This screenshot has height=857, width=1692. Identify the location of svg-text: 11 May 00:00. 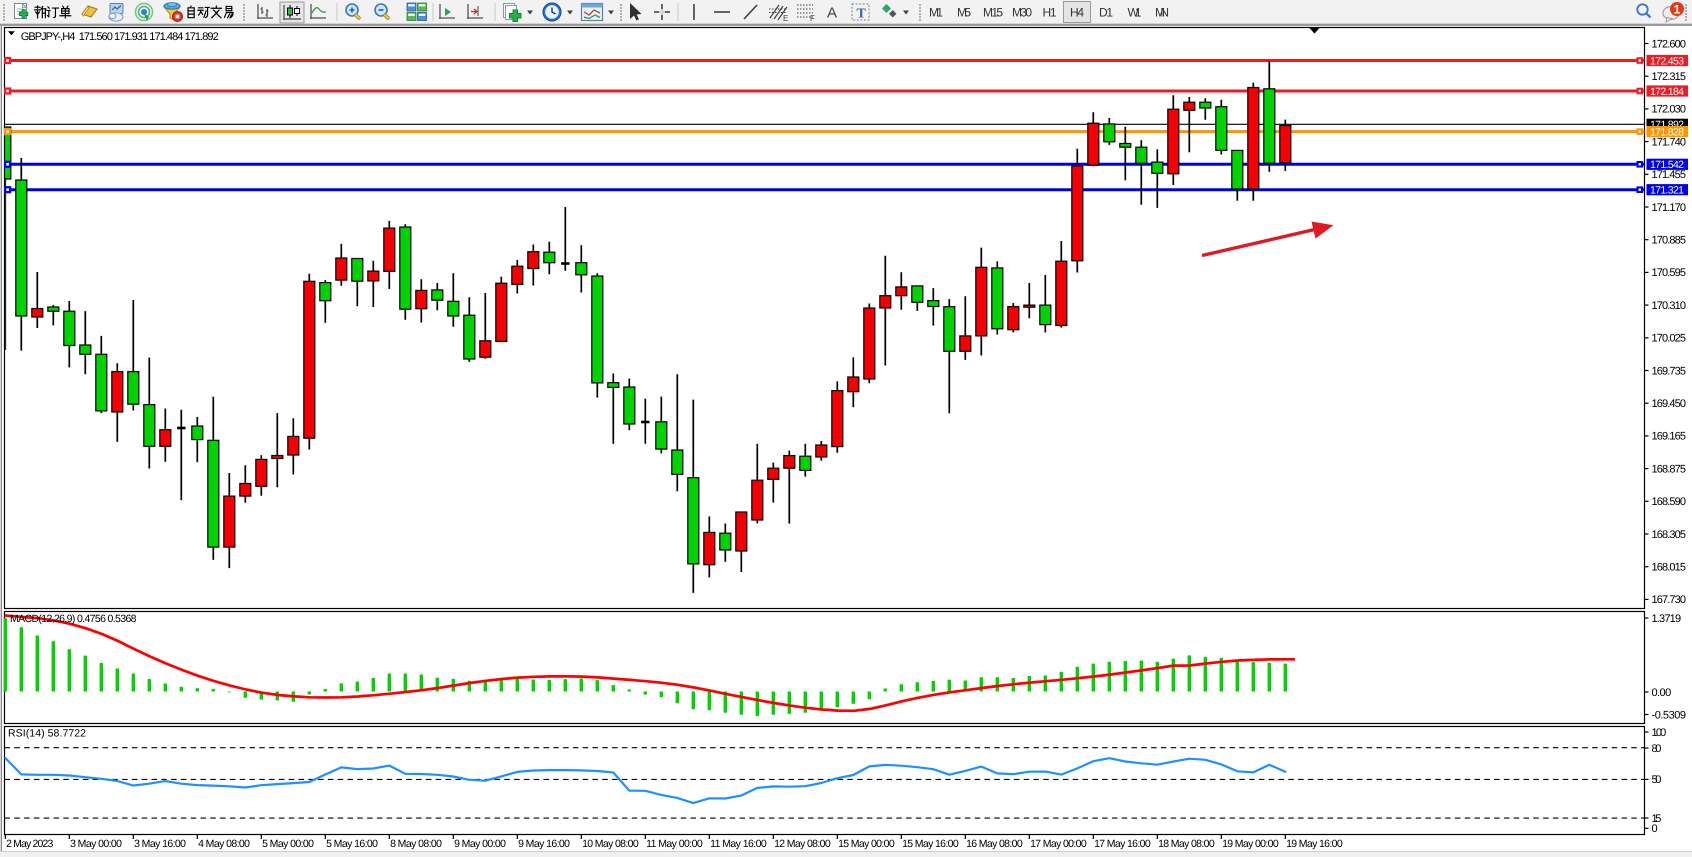
(674, 844).